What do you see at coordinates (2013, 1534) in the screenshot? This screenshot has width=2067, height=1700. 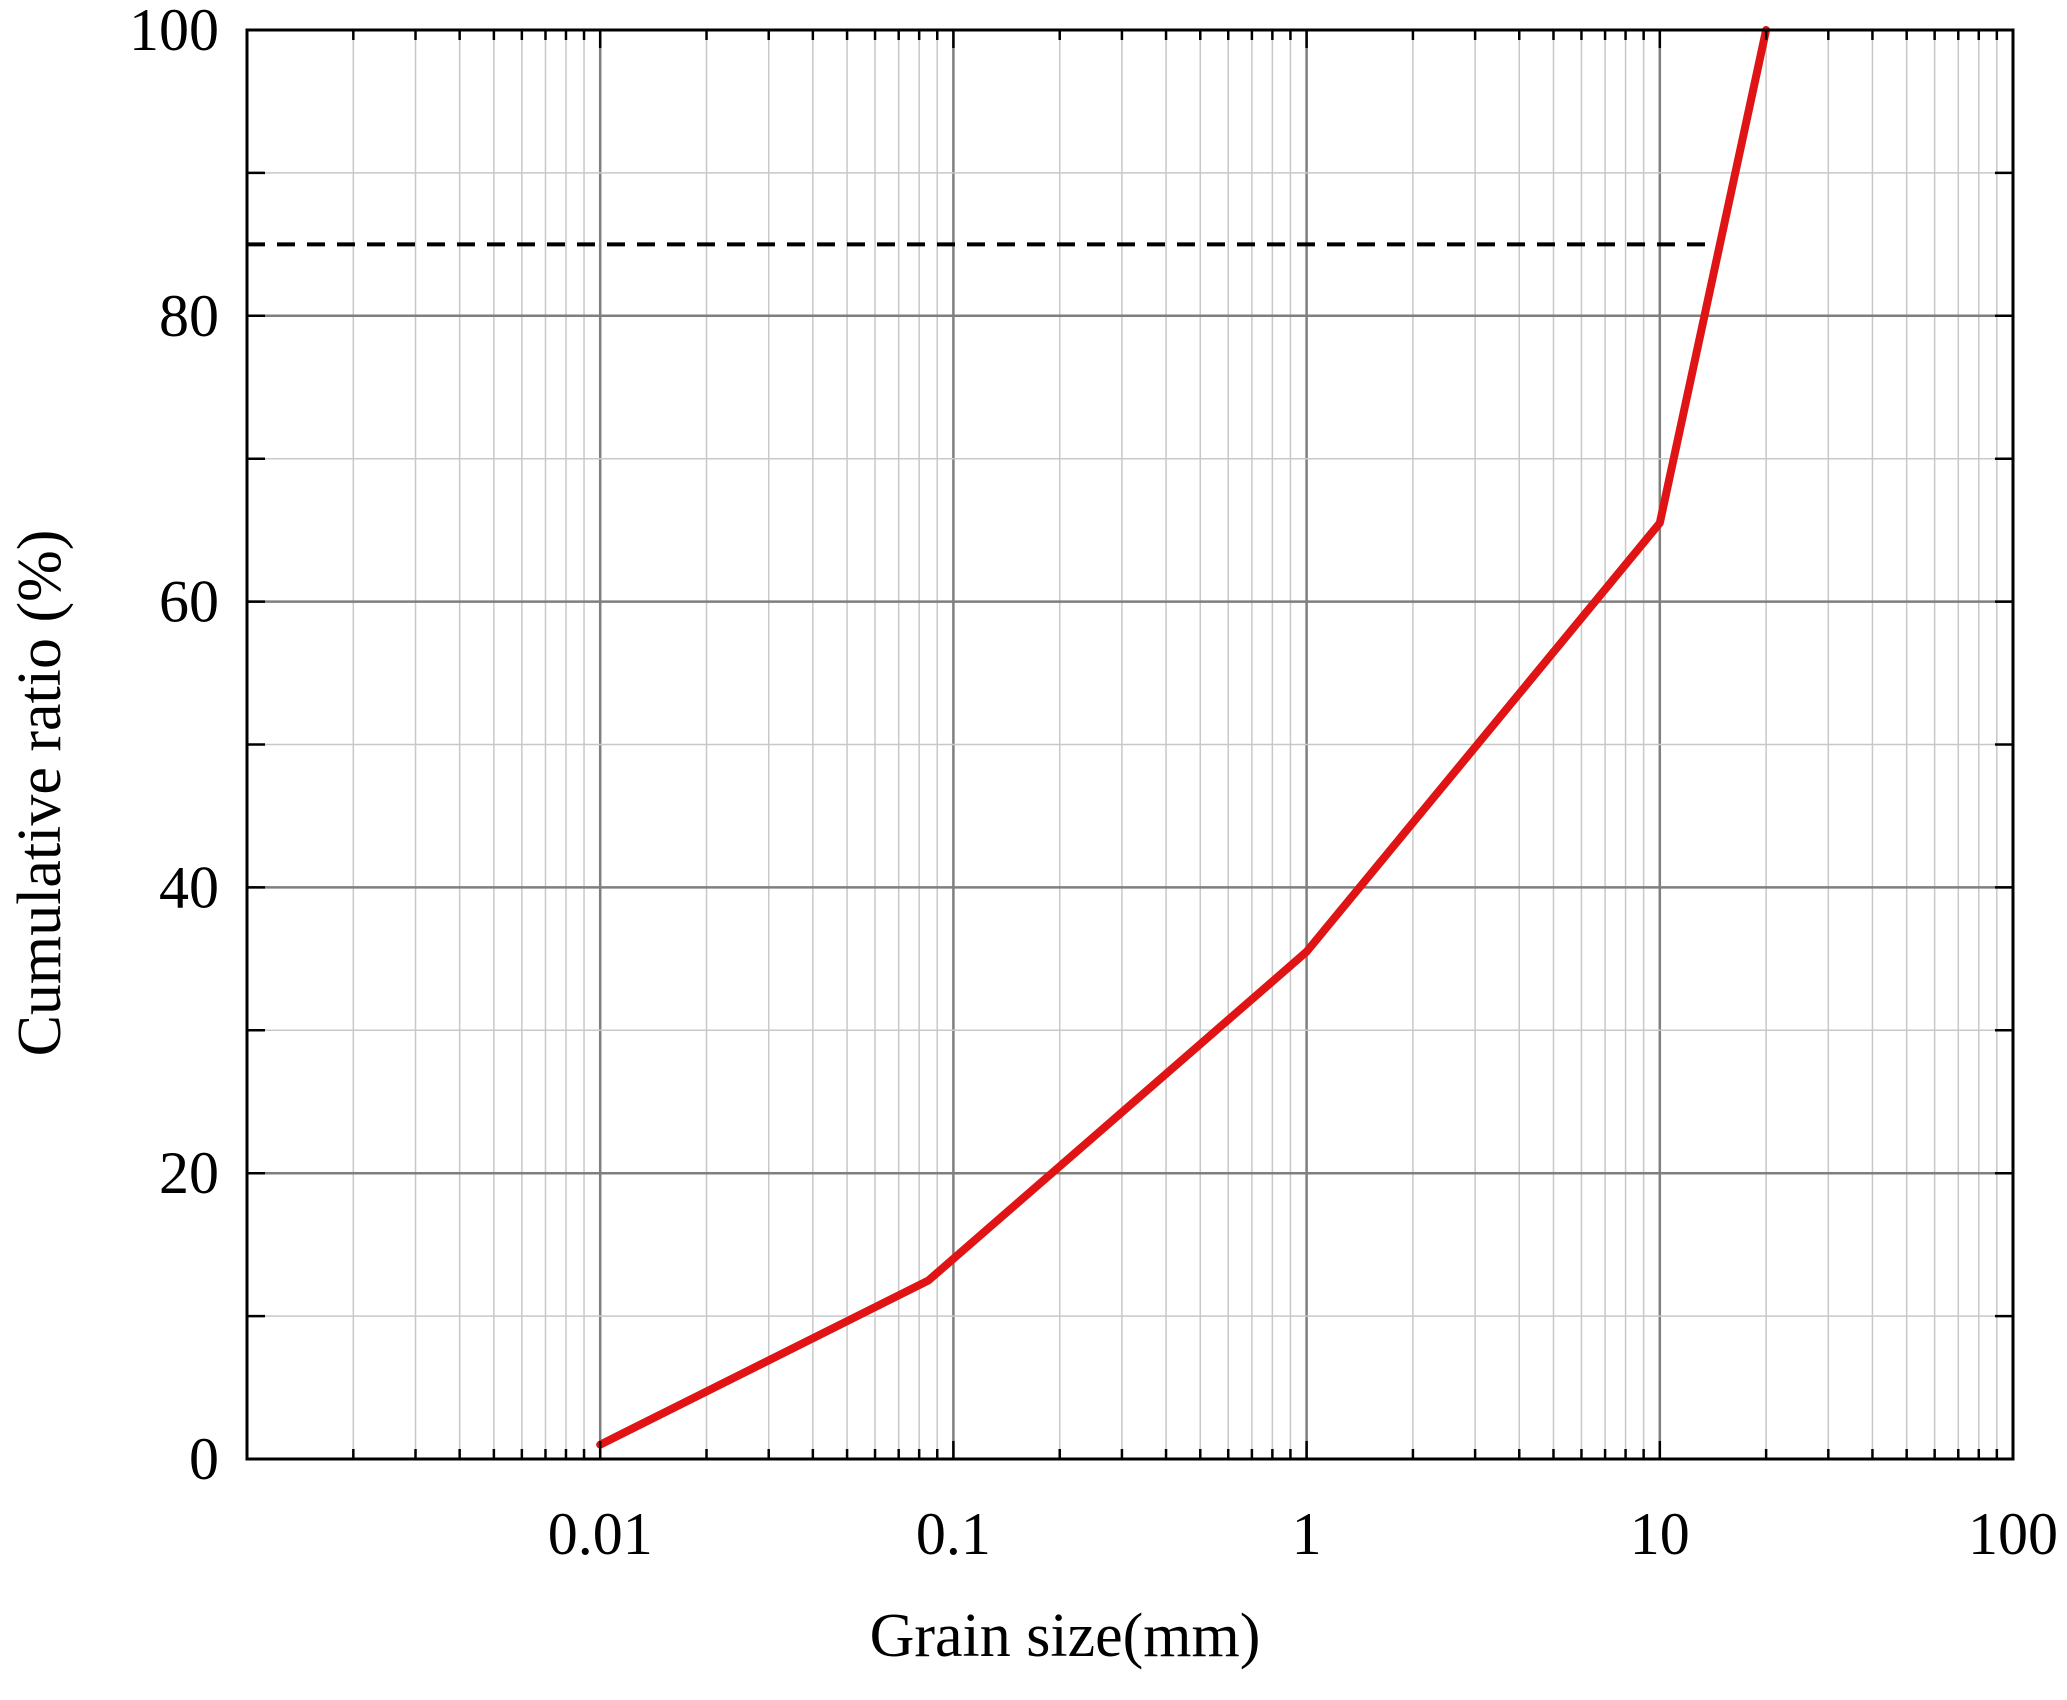 I see `x-tick-label: 100` at bounding box center [2013, 1534].